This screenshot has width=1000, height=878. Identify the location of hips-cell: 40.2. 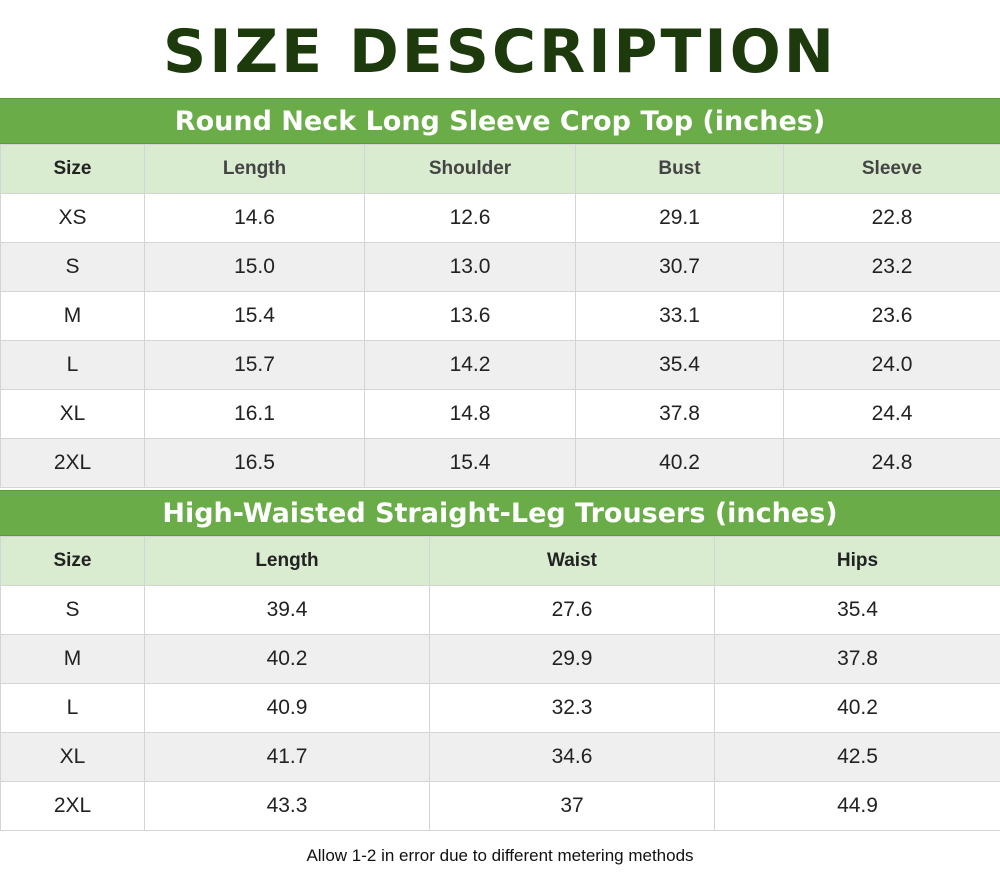
(857, 708).